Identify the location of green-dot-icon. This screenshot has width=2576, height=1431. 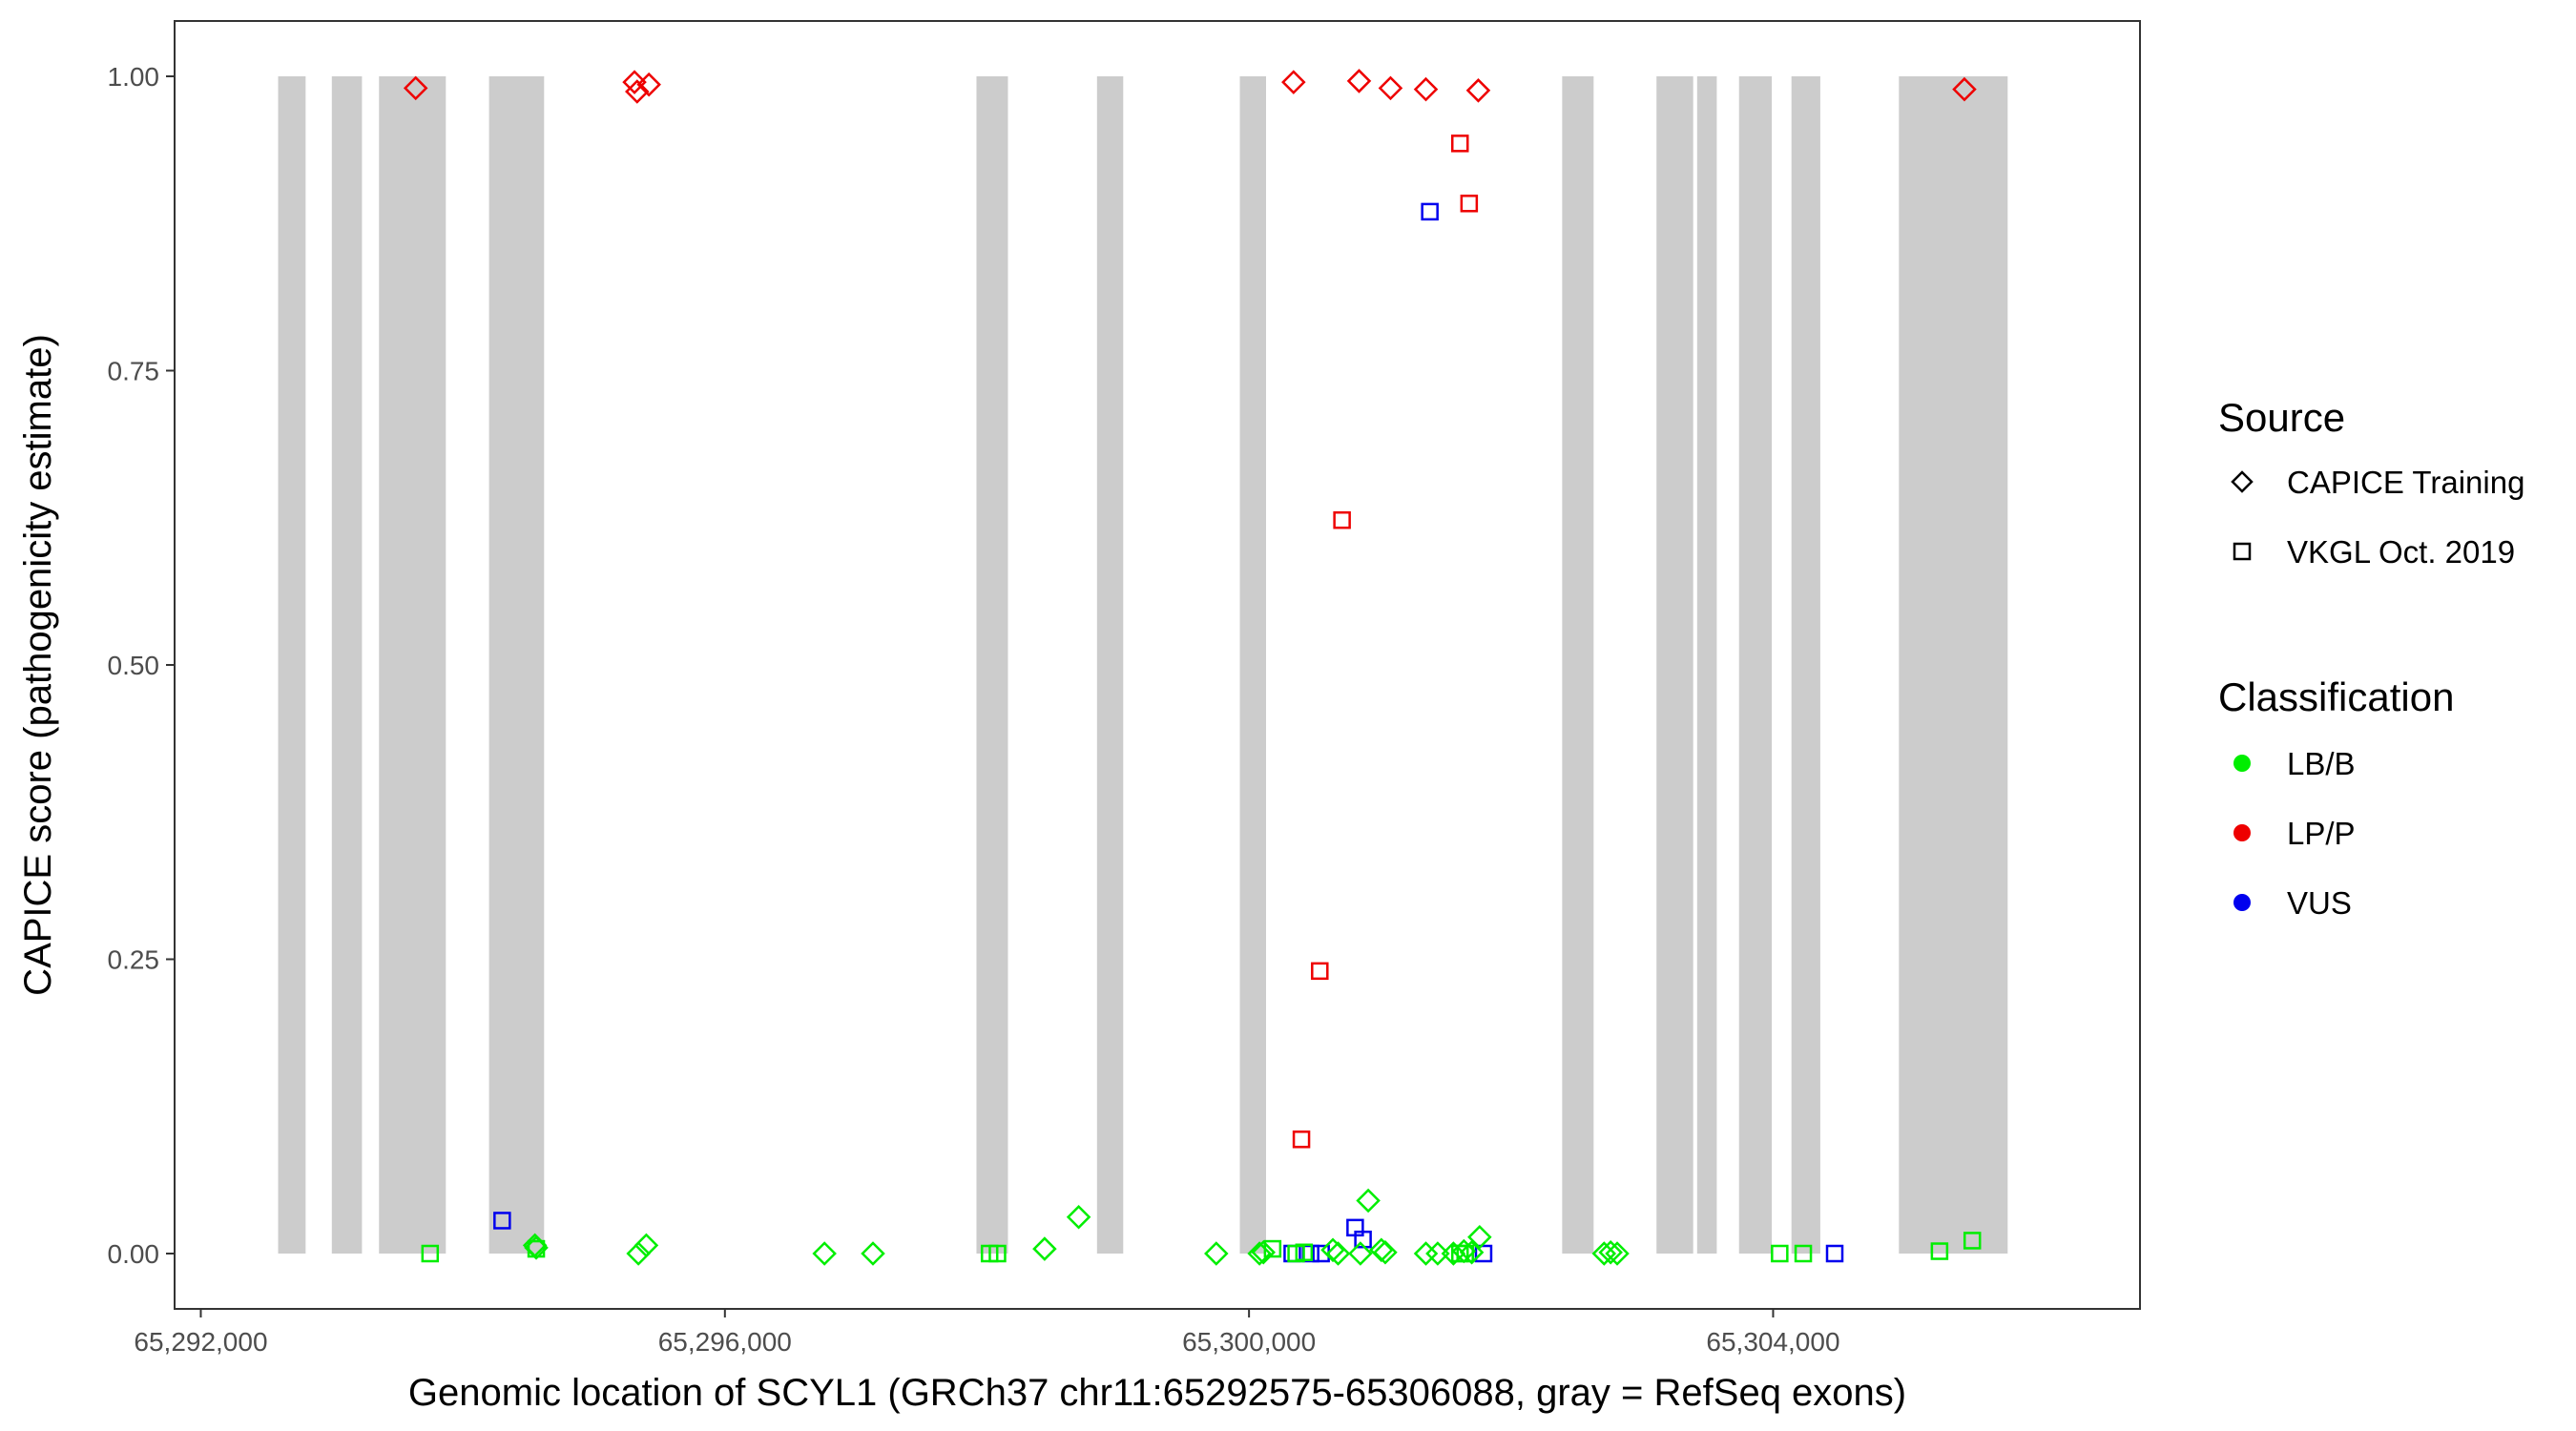
(2242, 763).